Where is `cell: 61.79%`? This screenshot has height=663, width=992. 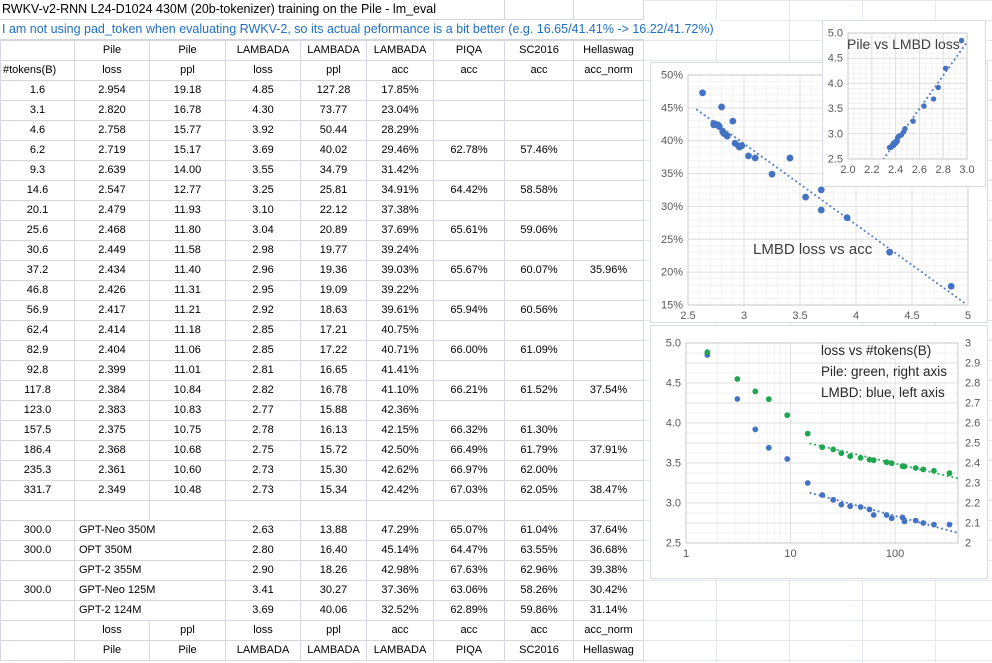 cell: 61.79% is located at coordinates (539, 450).